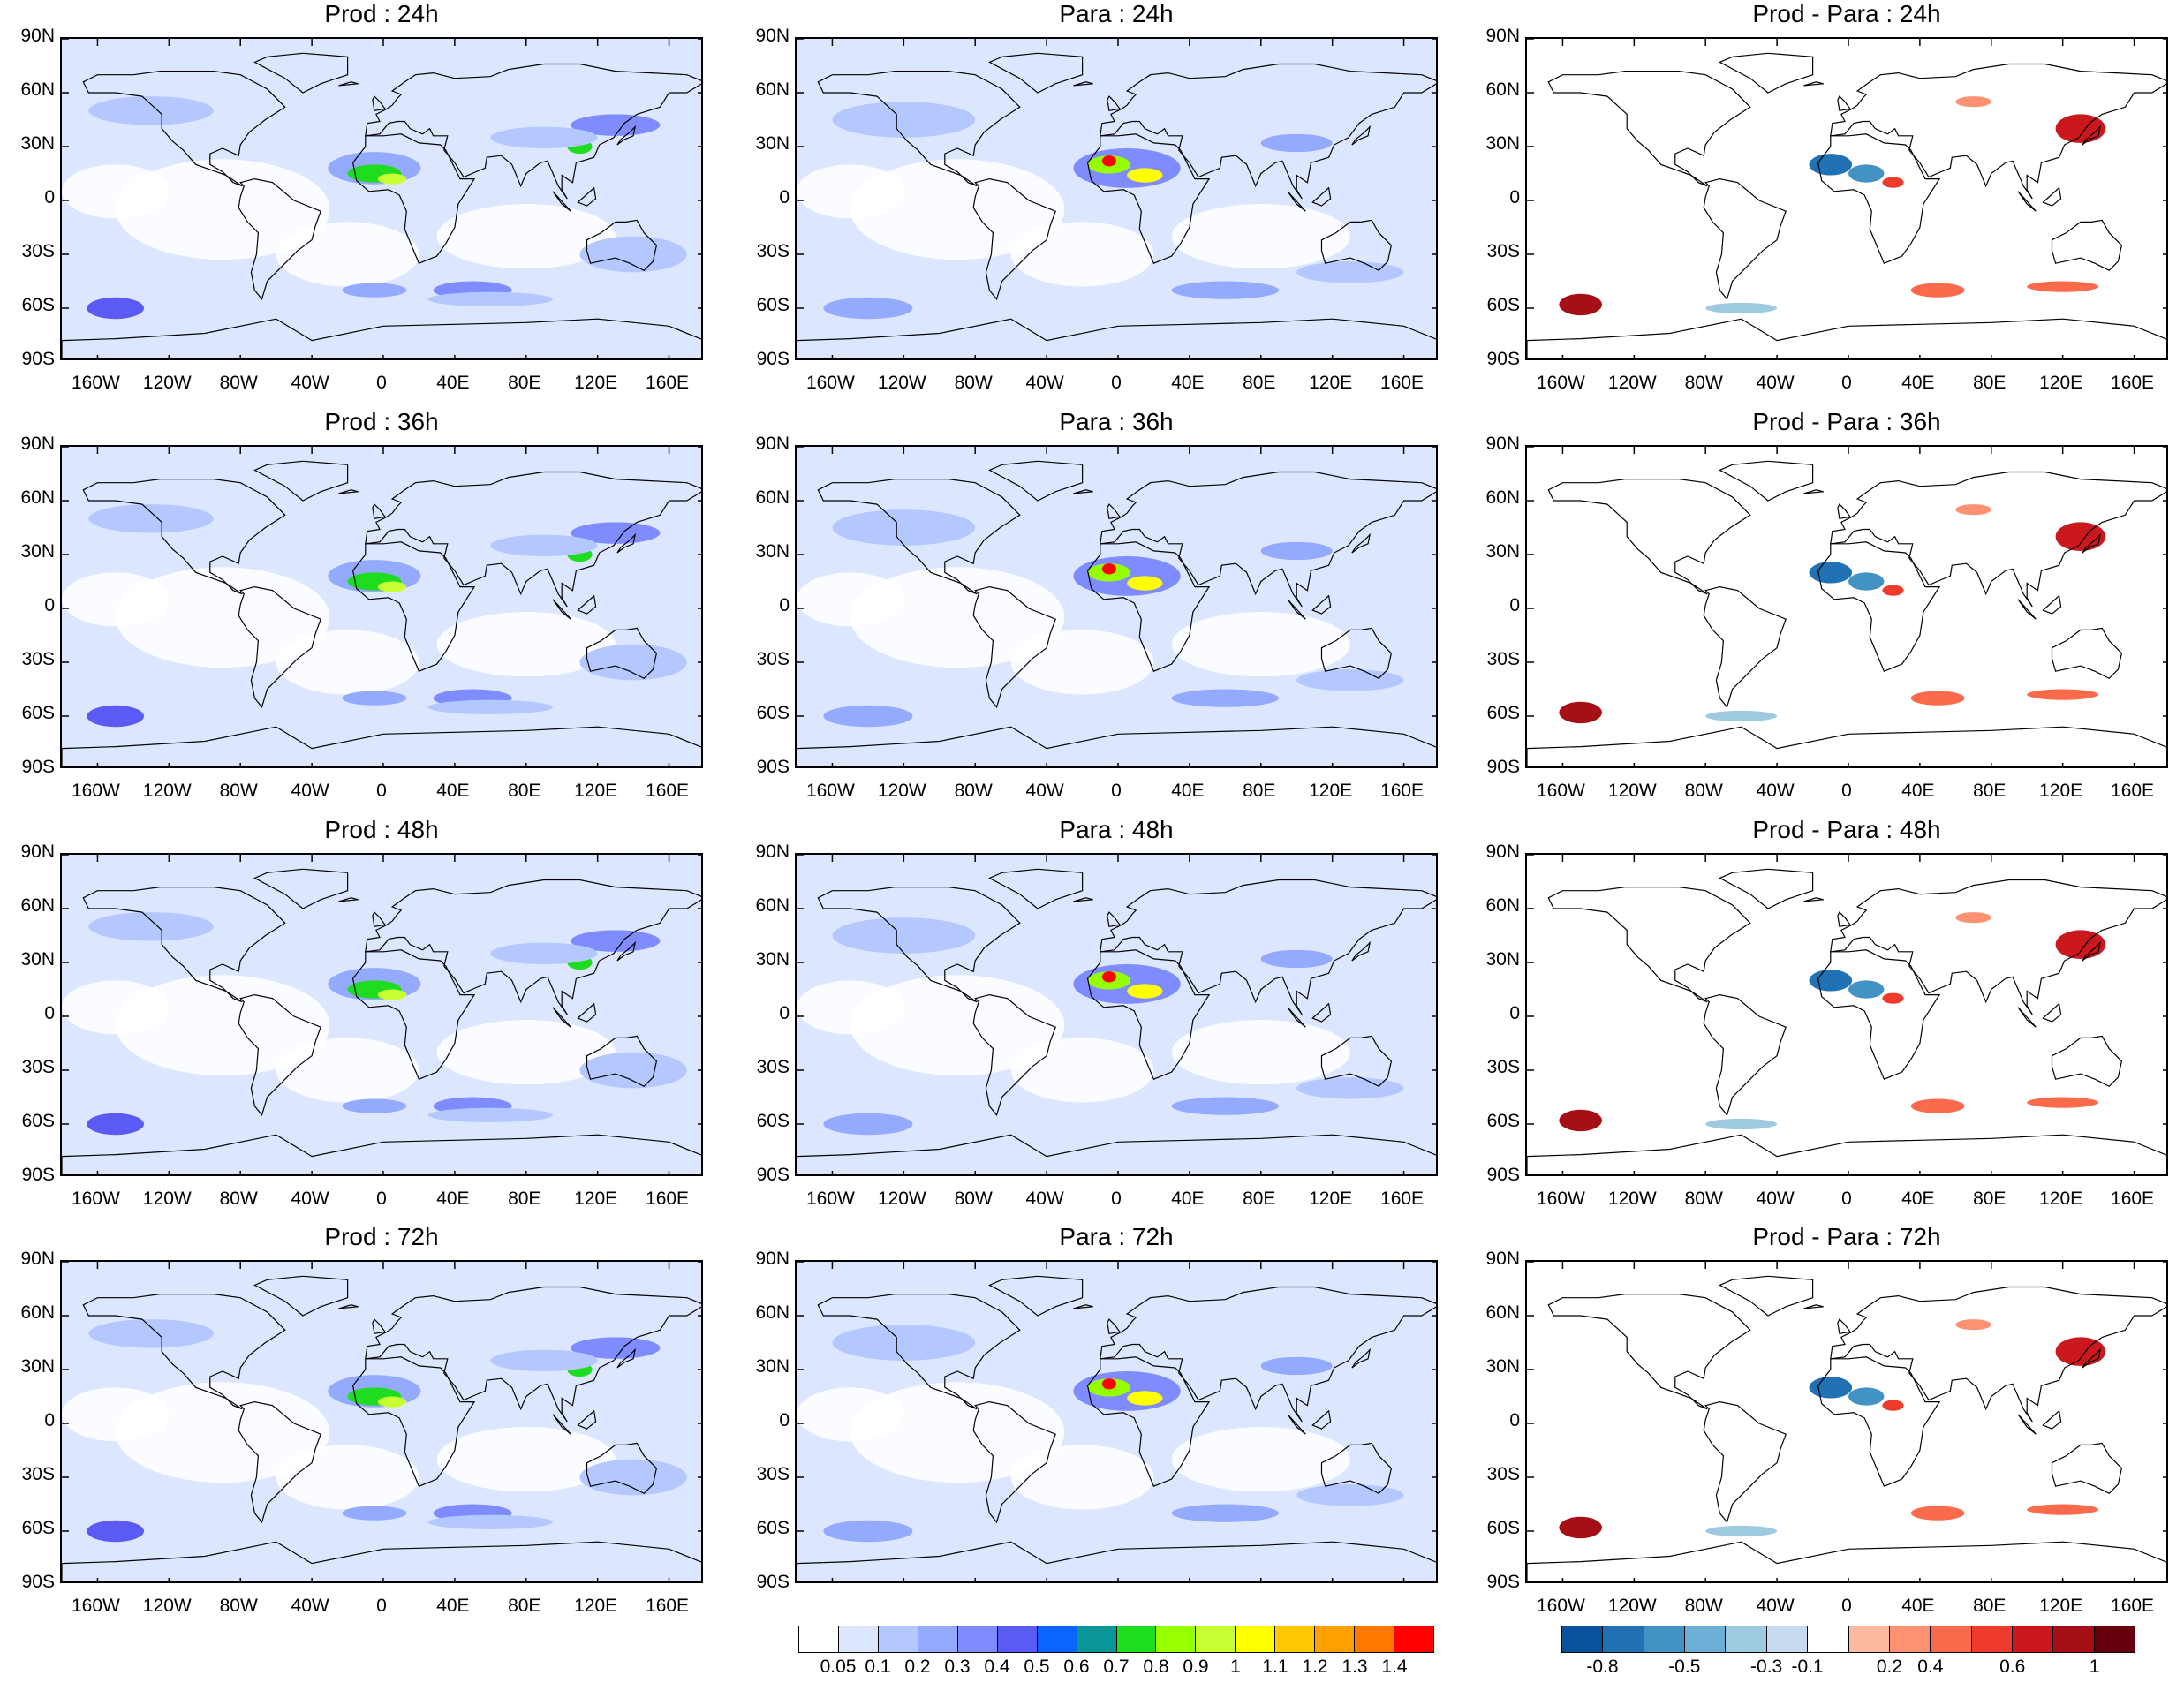 Image resolution: width=2184 pixels, height=1683 pixels. I want to click on lat-label: 60S, so click(773, 305).